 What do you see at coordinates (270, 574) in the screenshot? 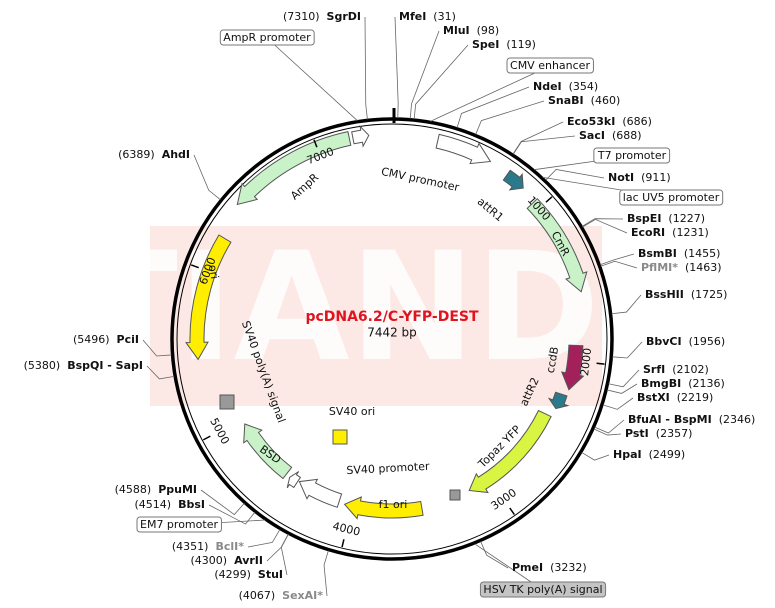
I see `enzyme-name: StuI` at bounding box center [270, 574].